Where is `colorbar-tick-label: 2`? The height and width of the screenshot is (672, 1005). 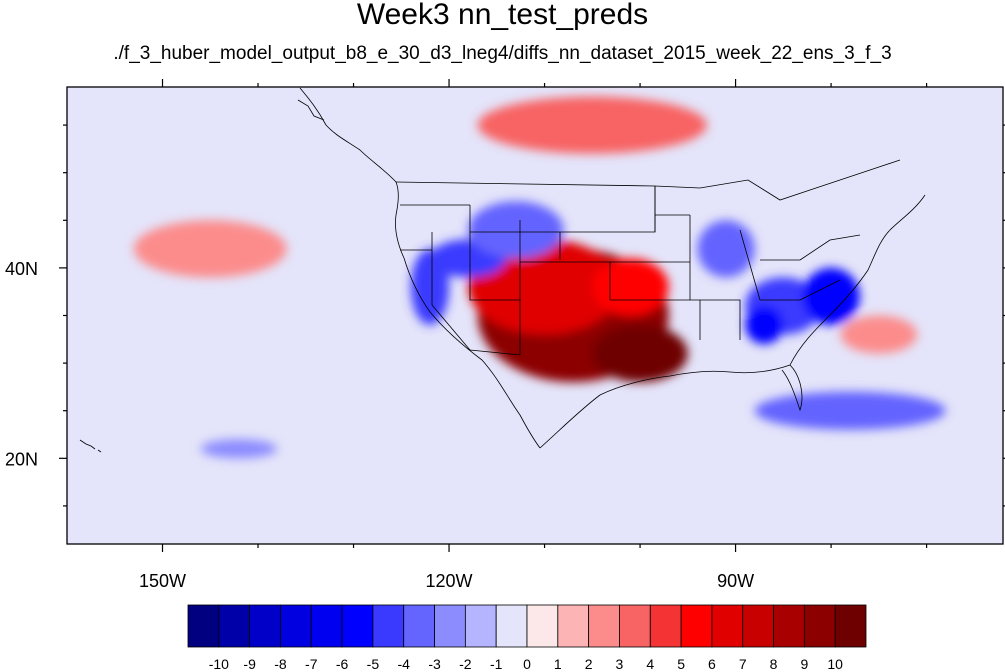
colorbar-tick-label: 2 is located at coordinates (589, 664).